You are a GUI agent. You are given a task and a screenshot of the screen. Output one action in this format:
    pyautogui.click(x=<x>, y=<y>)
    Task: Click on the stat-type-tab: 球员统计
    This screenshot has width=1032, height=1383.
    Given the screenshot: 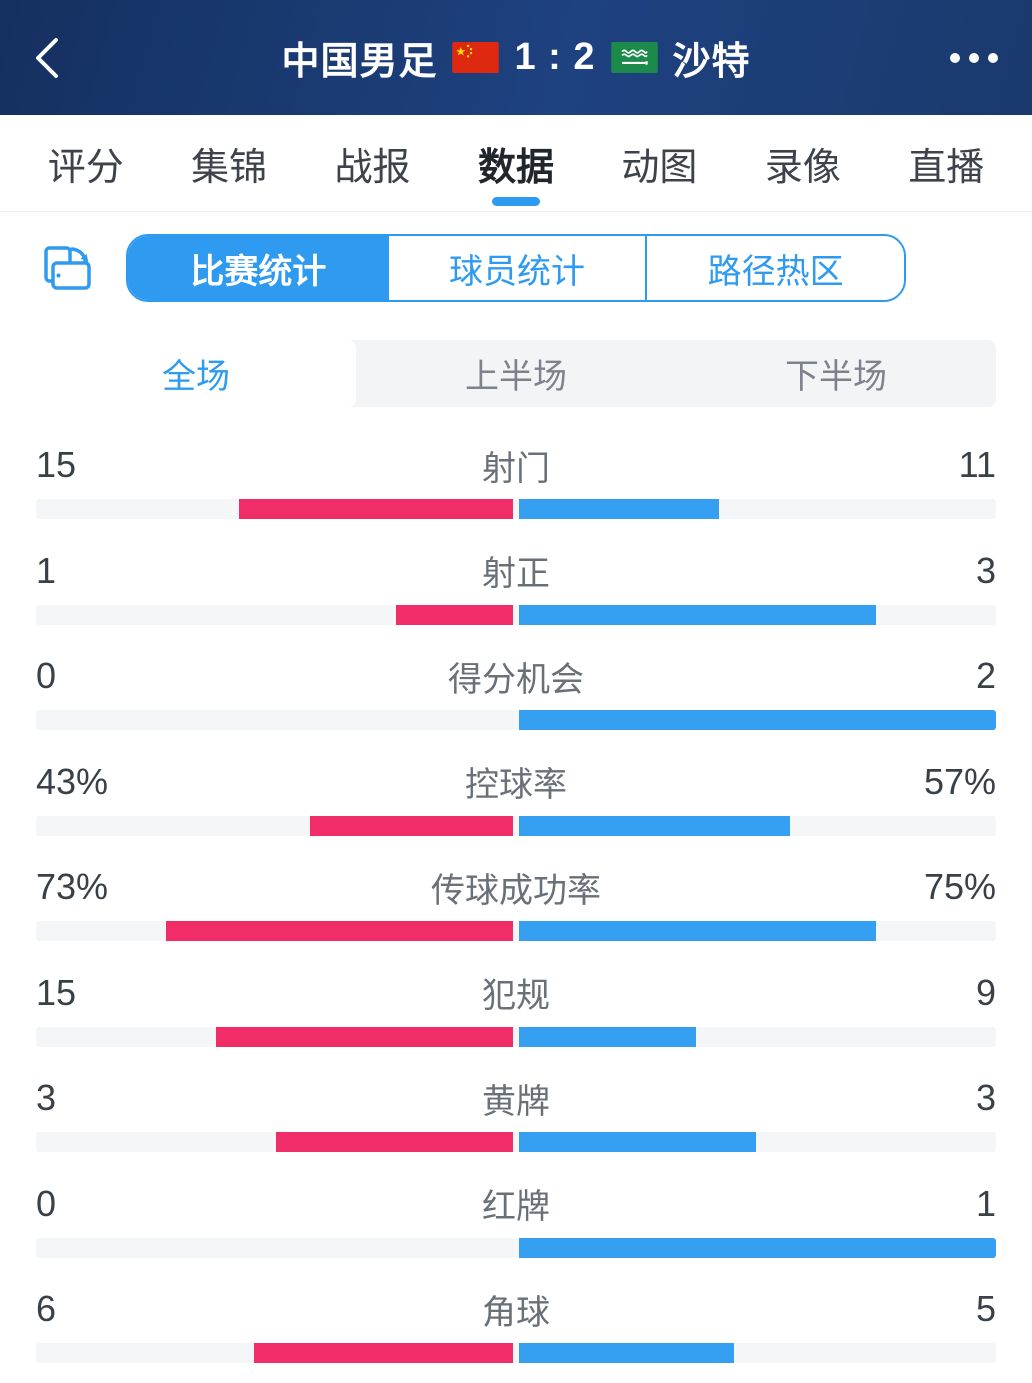 What is the action you would take?
    pyautogui.click(x=516, y=268)
    